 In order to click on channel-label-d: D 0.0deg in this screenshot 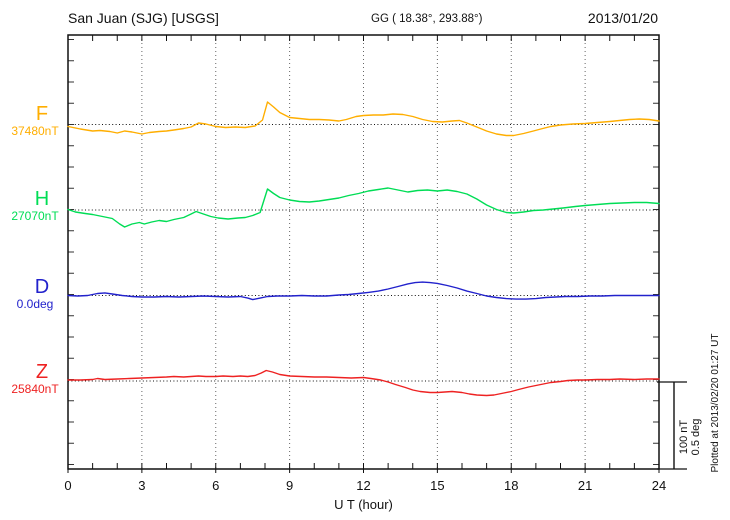, I will do `click(35, 293)`.